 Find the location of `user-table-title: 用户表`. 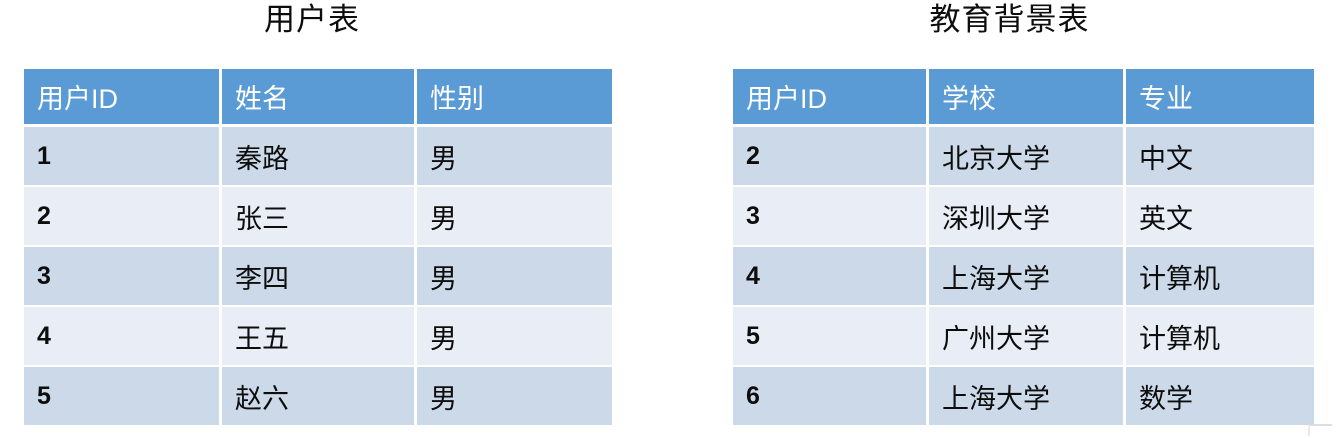

user-table-title: 用户表 is located at coordinates (312, 19).